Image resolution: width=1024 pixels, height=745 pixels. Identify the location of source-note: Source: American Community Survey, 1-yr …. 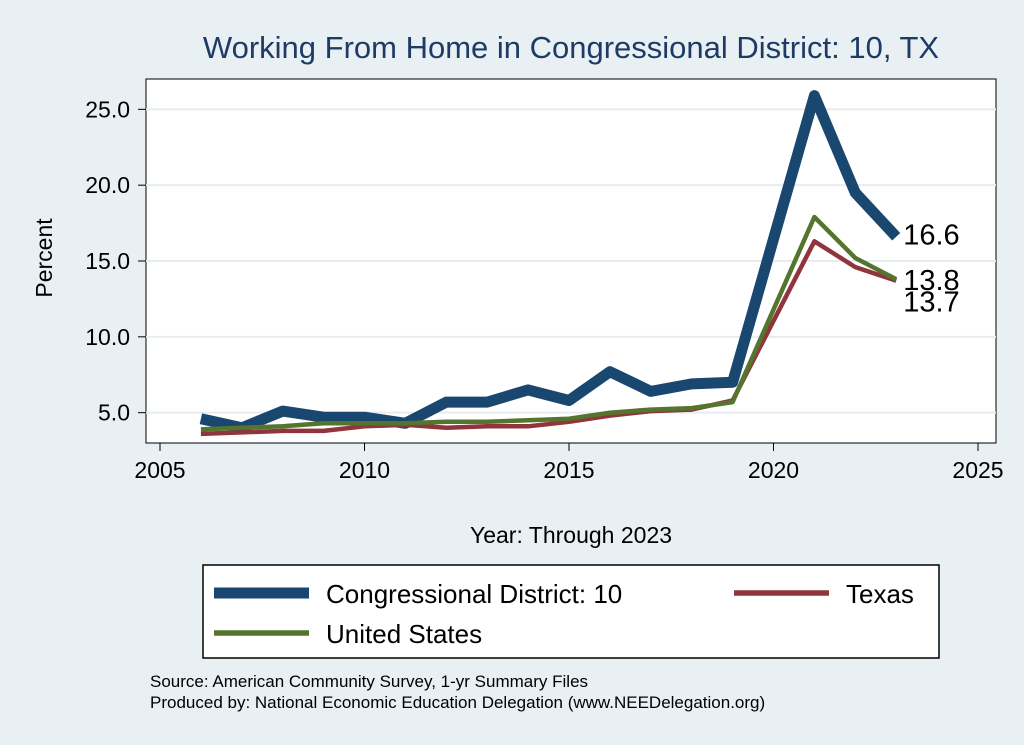
(369, 681).